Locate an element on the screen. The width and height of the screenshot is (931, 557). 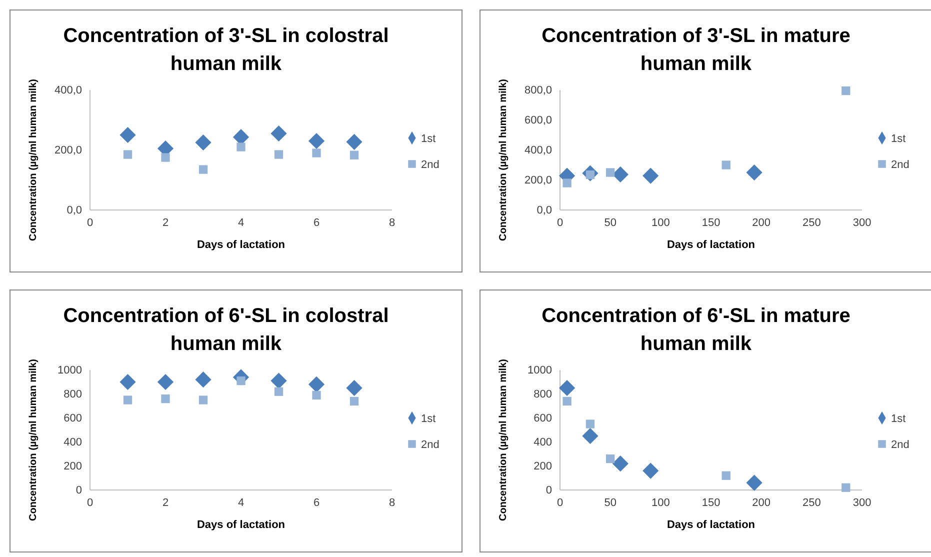
chart-title: Concentration of 3'-SL in colostral human milk is located at coordinates (226, 50).